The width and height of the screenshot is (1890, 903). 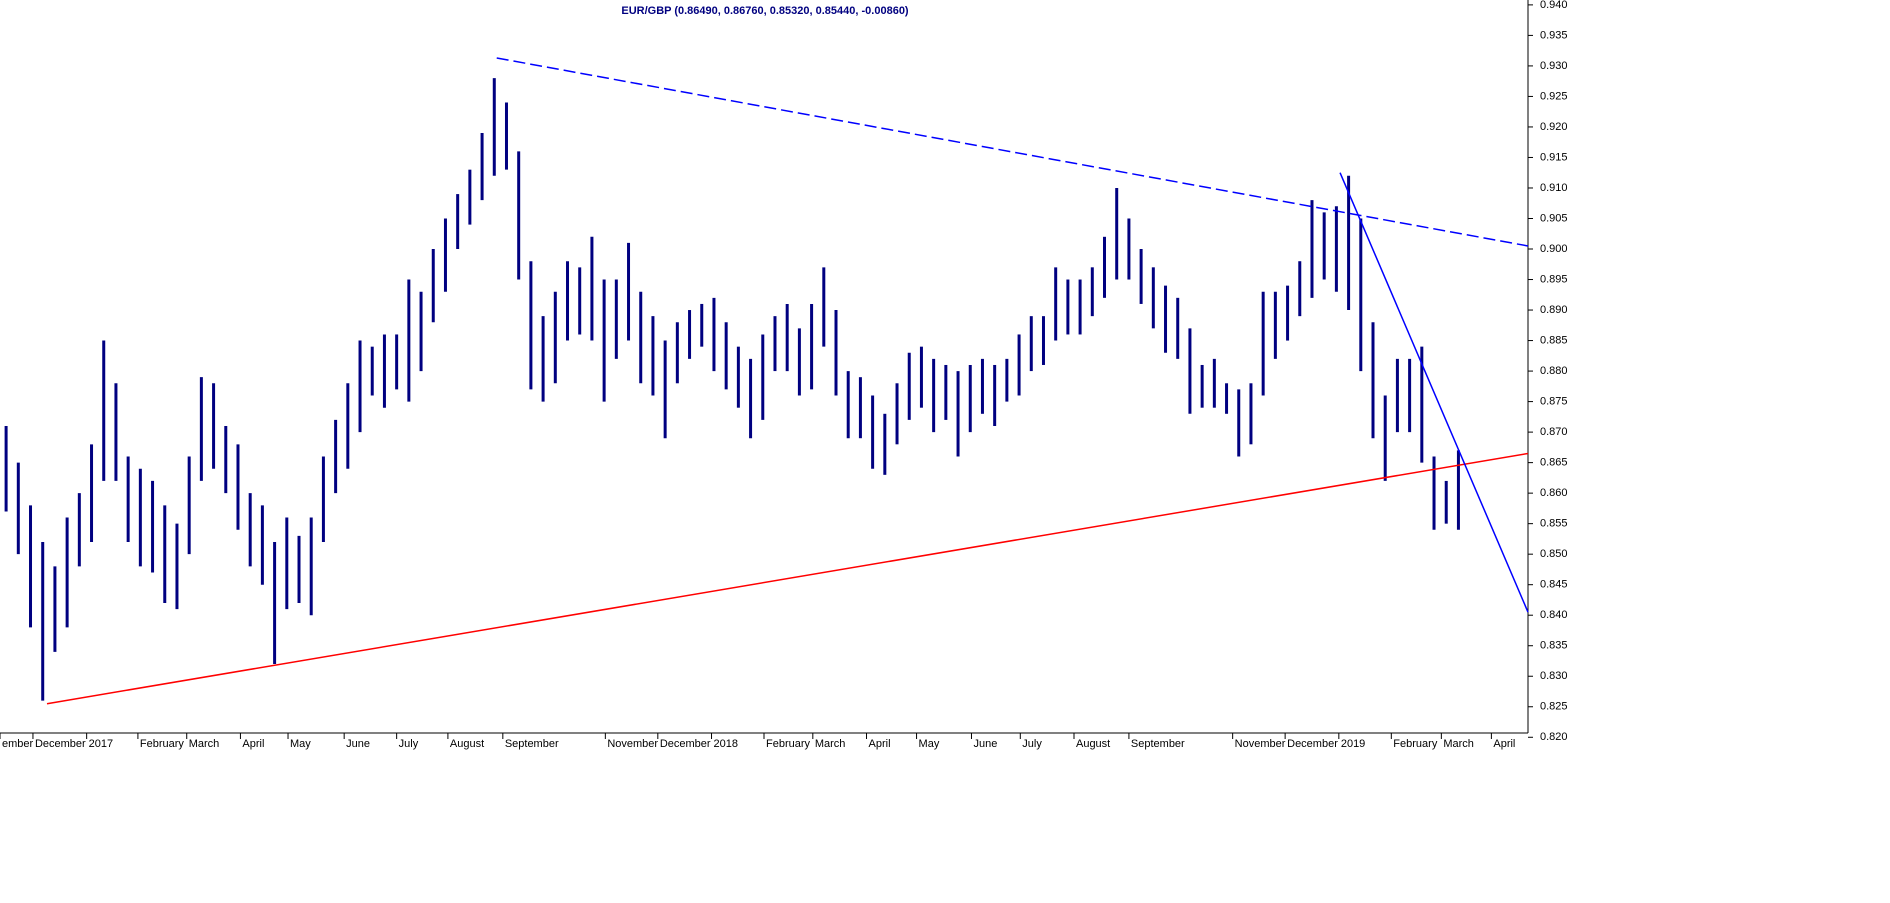 I want to click on y-tick-label: 0.870, so click(x=1554, y=432).